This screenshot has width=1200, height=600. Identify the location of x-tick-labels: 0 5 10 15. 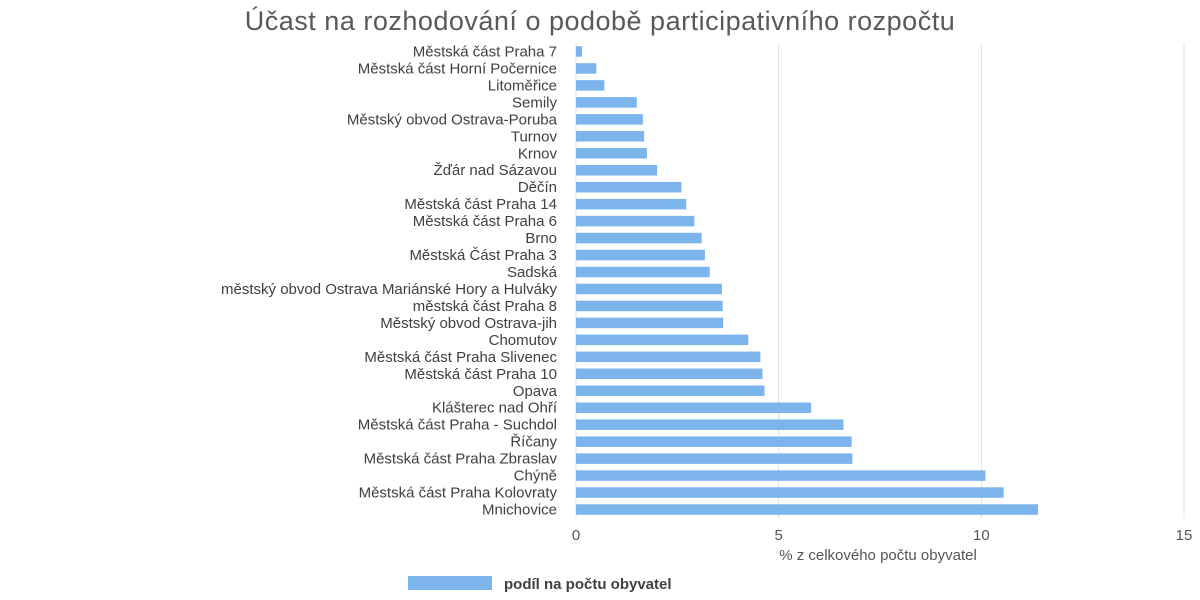
(882, 535).